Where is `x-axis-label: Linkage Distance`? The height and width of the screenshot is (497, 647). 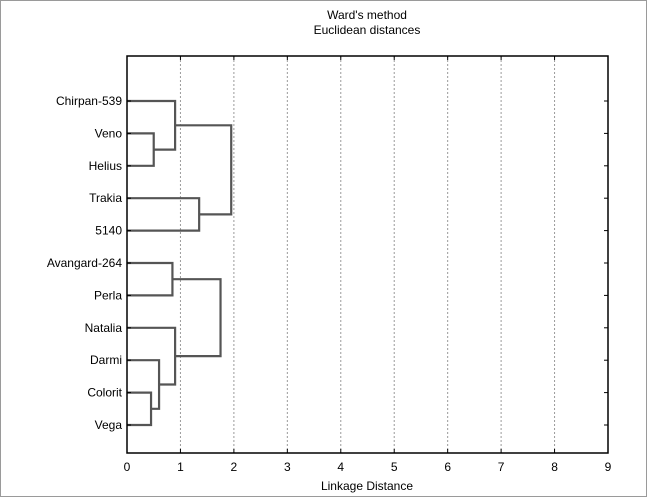
x-axis-label: Linkage Distance is located at coordinates (367, 486).